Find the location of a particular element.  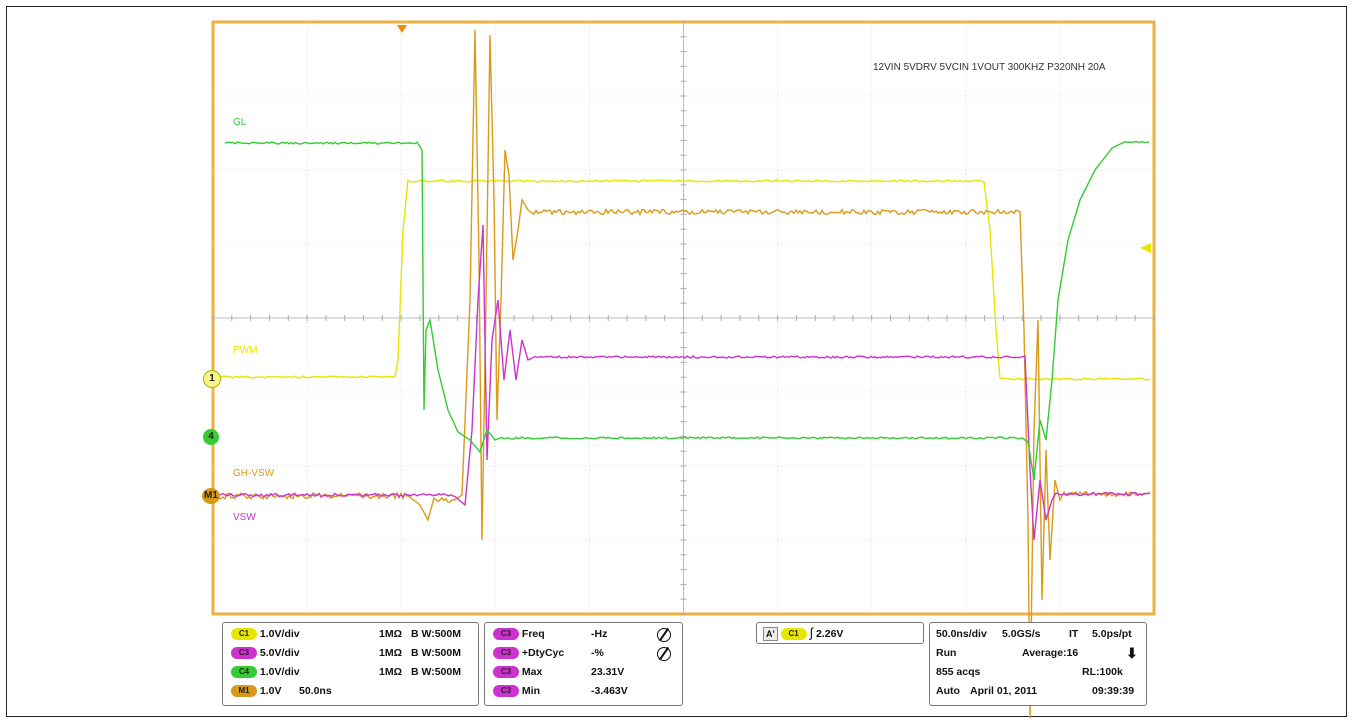

pwm-trace-label: PWM is located at coordinates (245, 350).